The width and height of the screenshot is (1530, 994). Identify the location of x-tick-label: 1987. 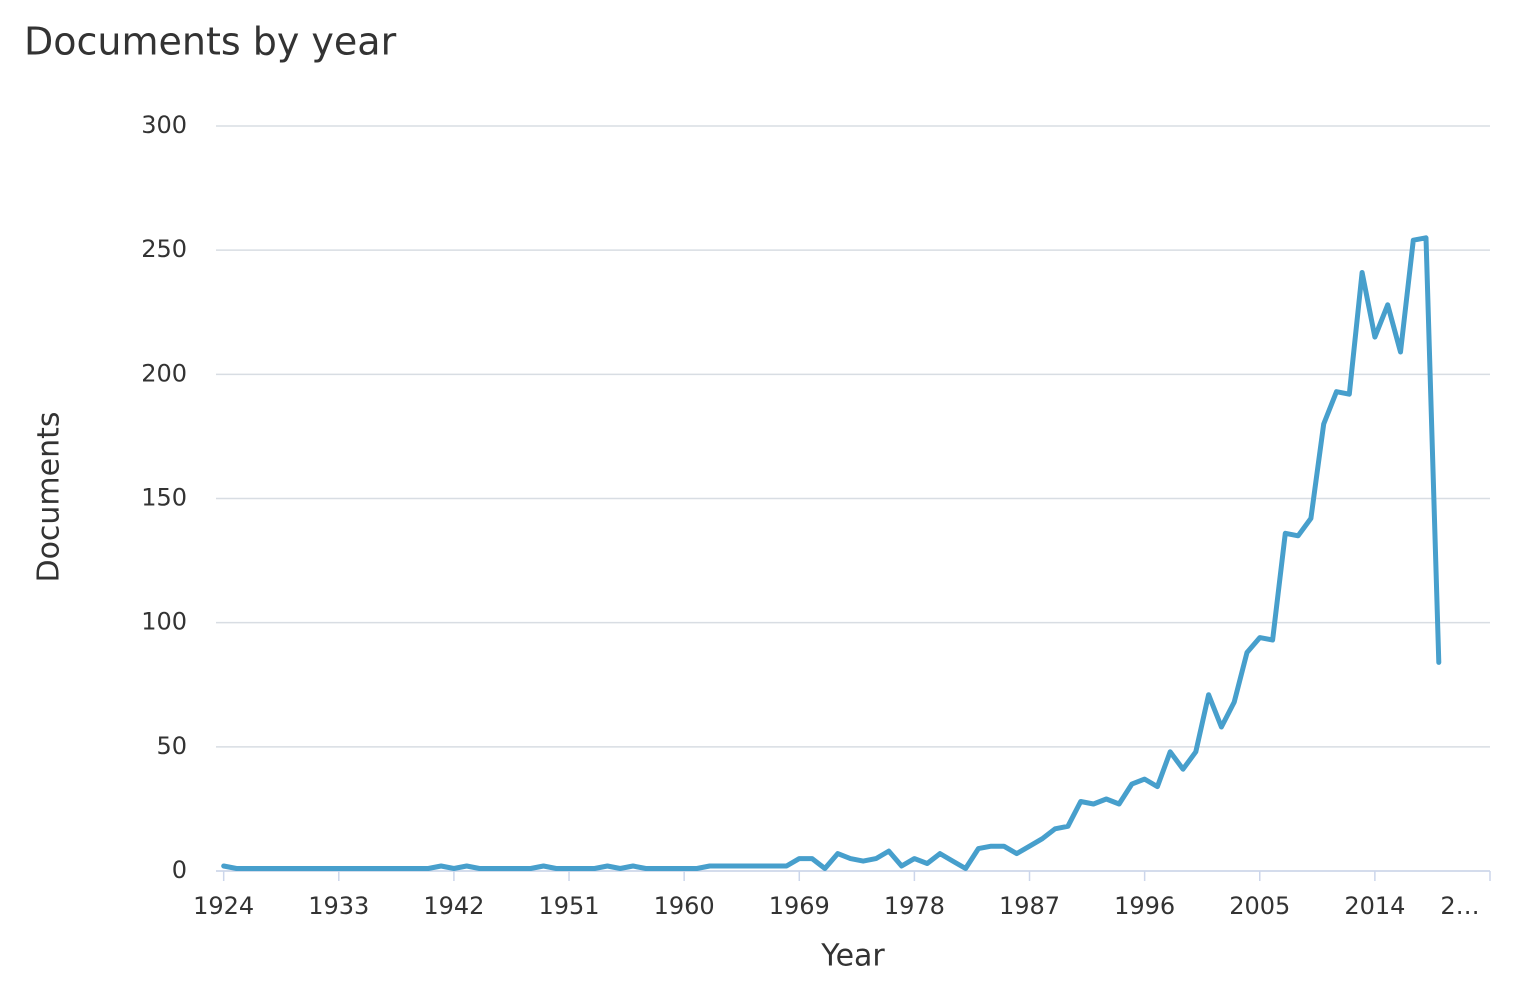
(1029, 906).